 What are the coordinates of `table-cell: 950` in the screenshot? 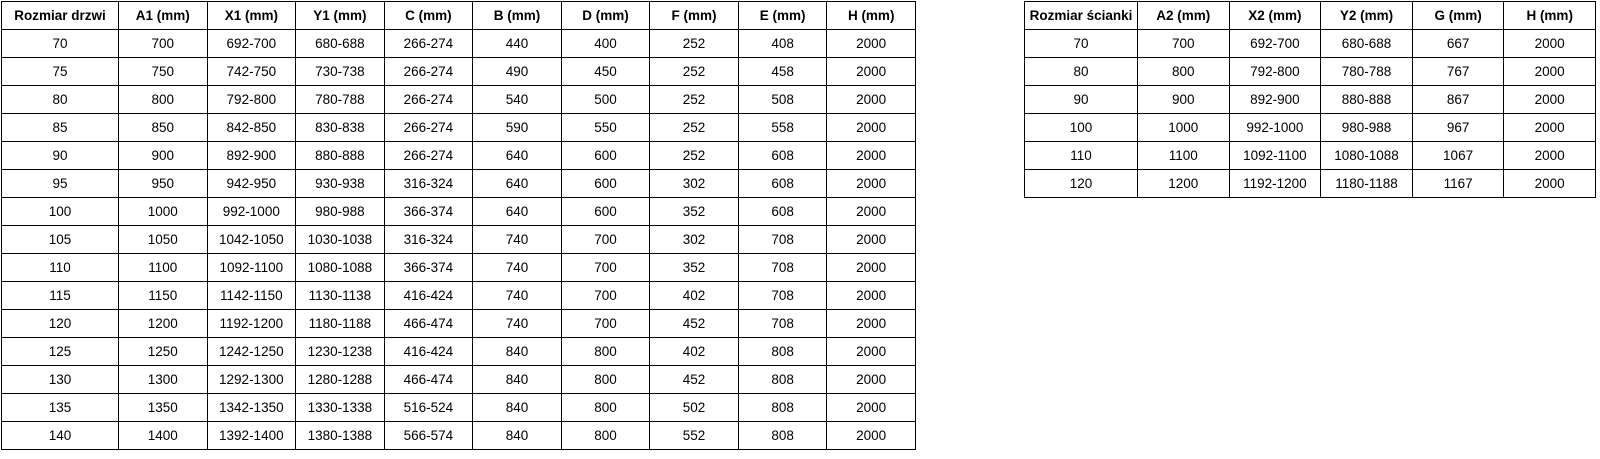 It's located at (163, 183).